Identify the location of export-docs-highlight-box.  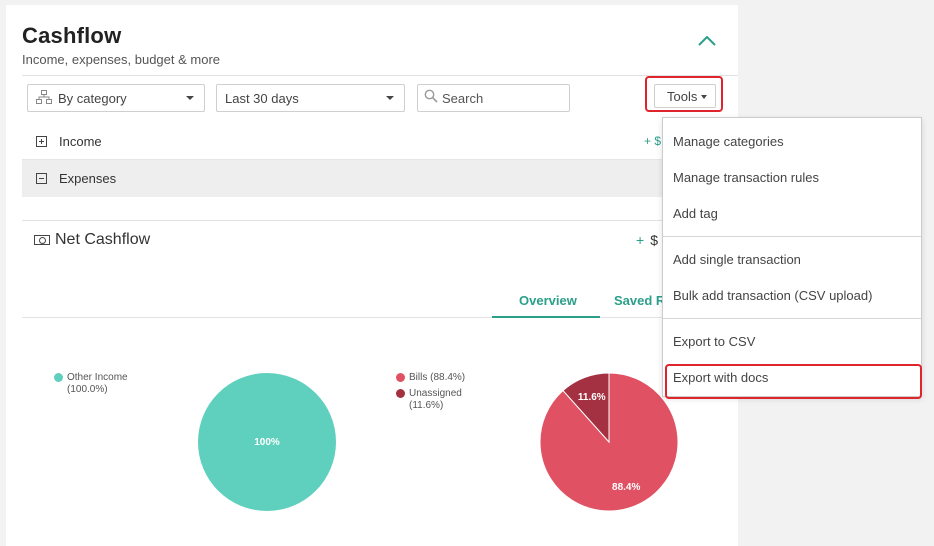
(793, 381).